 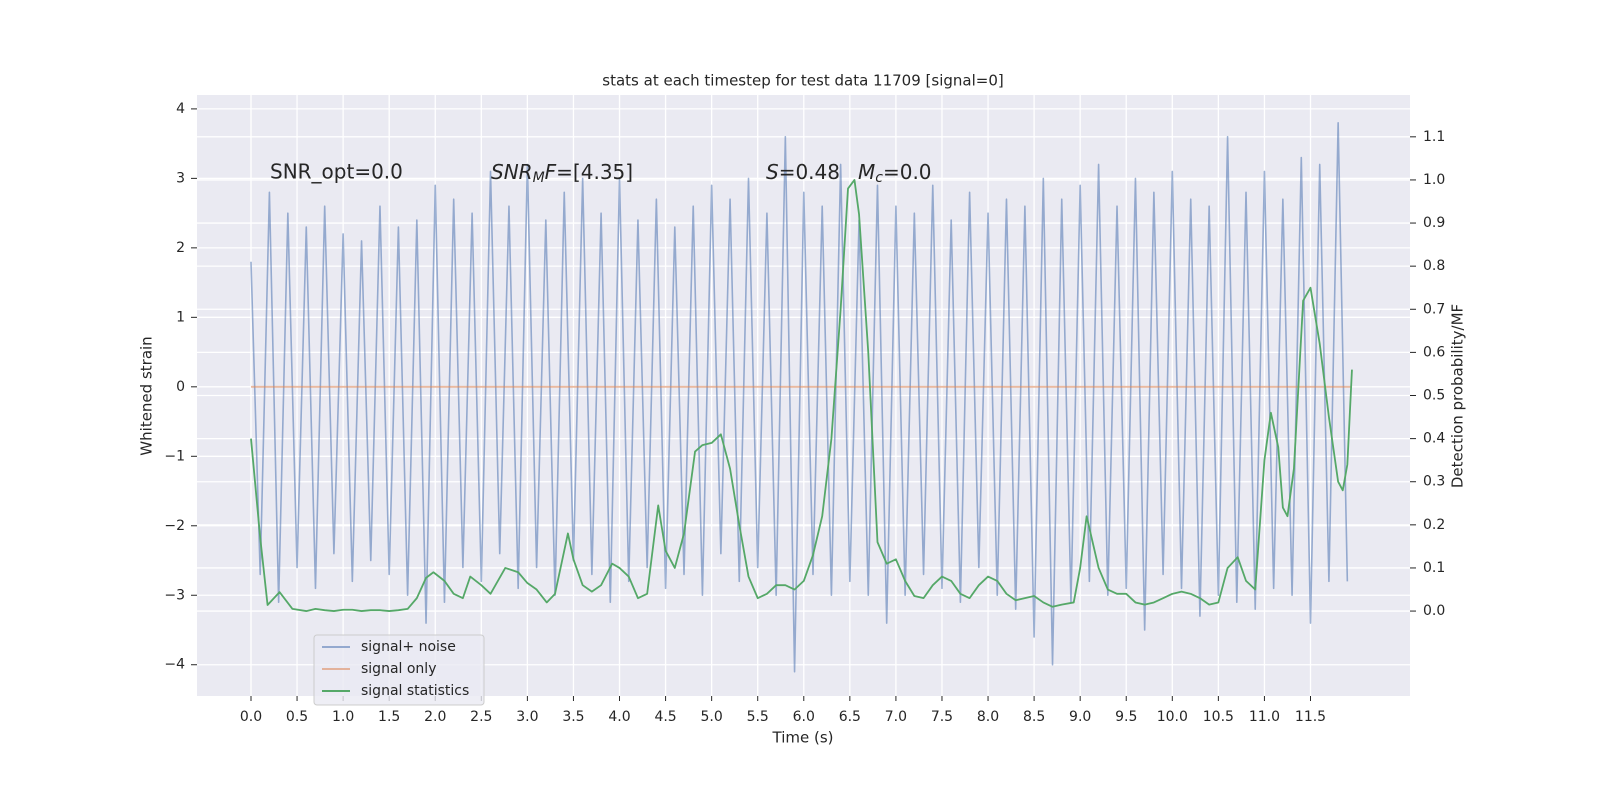 What do you see at coordinates (772, 172) in the screenshot?
I see `annotation-part: S` at bounding box center [772, 172].